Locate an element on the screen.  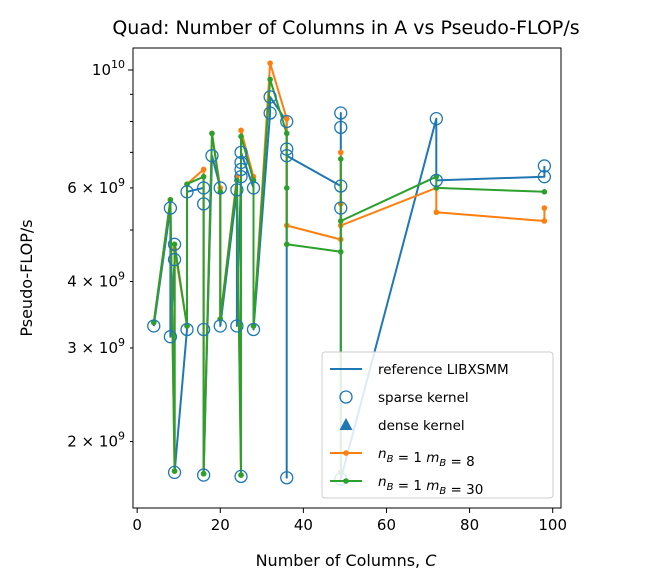
x-tick-label-5: 100 is located at coordinates (552, 525).